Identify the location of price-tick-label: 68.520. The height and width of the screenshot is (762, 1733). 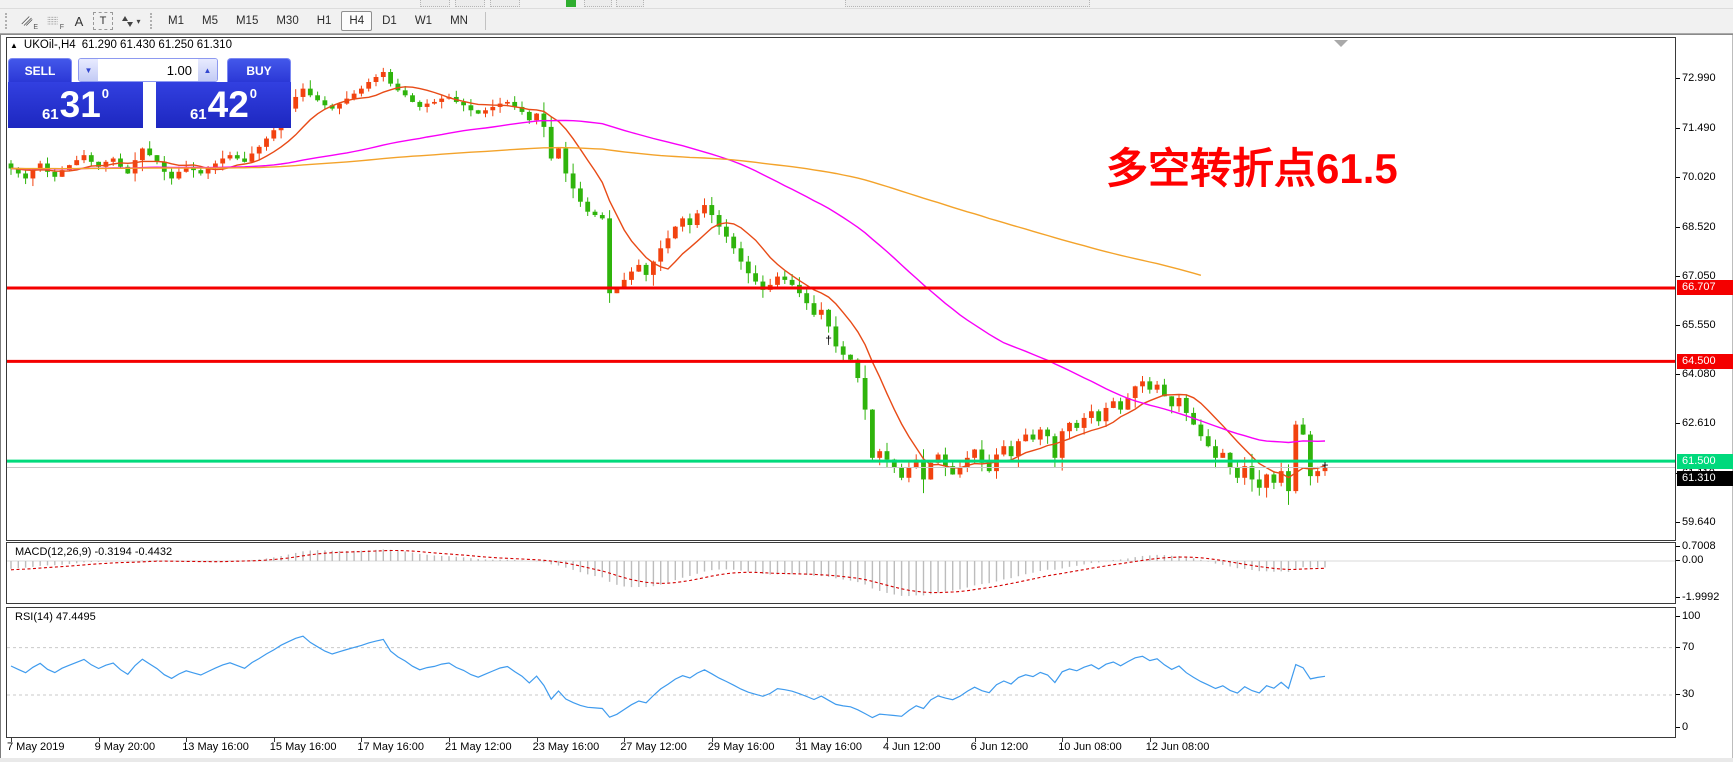
(1696, 226).